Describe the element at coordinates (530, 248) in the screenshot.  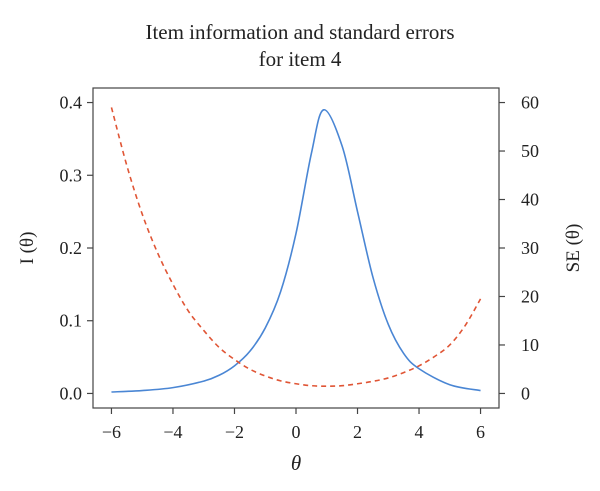
I see `right-y-tick-label: 30` at that location.